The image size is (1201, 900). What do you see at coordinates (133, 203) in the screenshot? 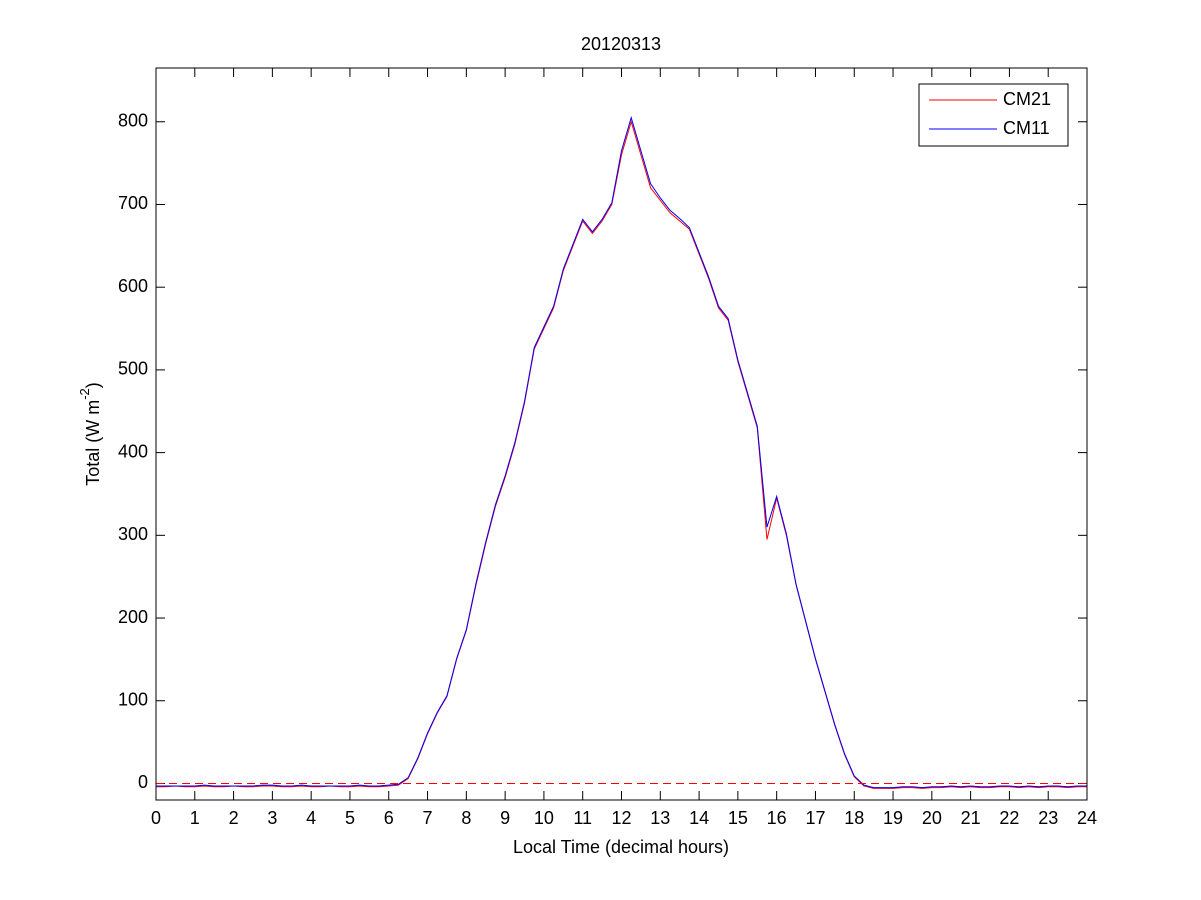
I see `y-tick-label: 700` at bounding box center [133, 203].